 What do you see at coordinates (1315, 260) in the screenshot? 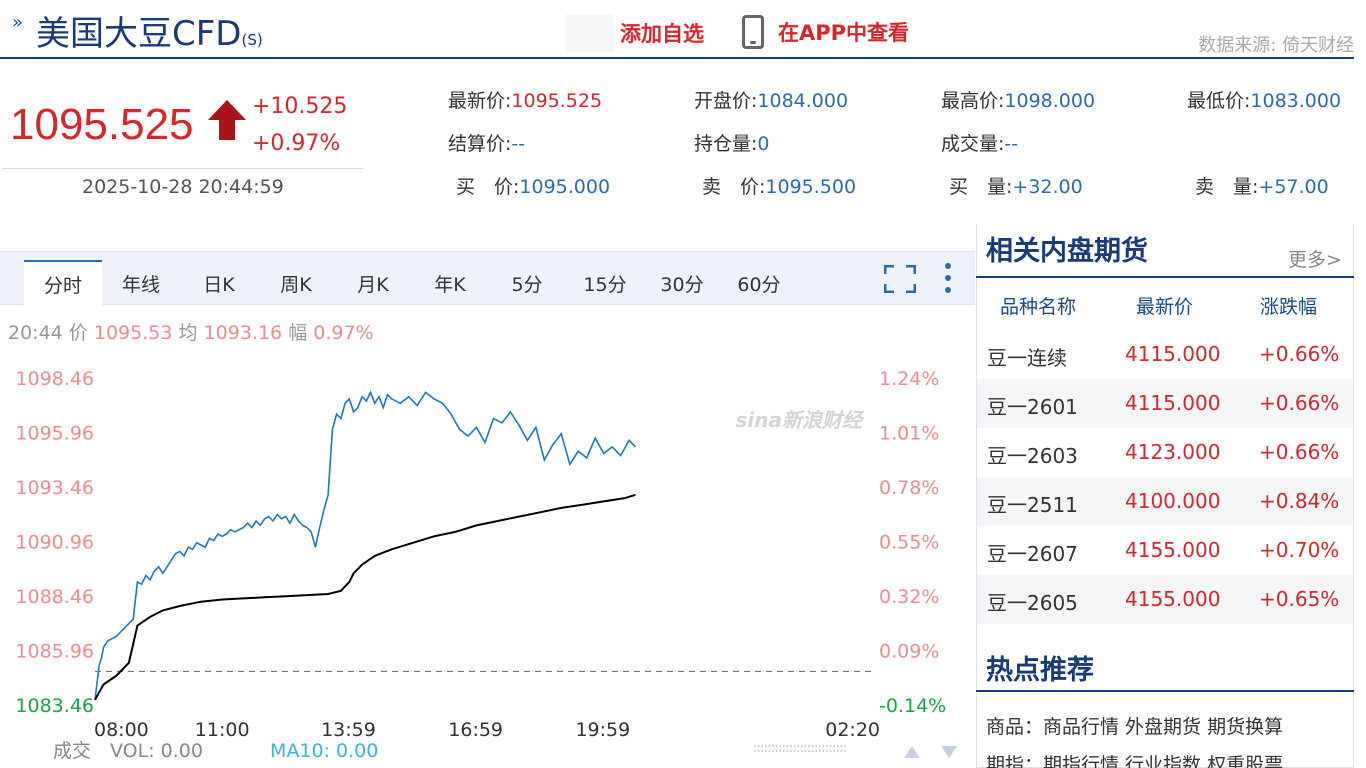
I see `related-more-link: 更多>` at bounding box center [1315, 260].